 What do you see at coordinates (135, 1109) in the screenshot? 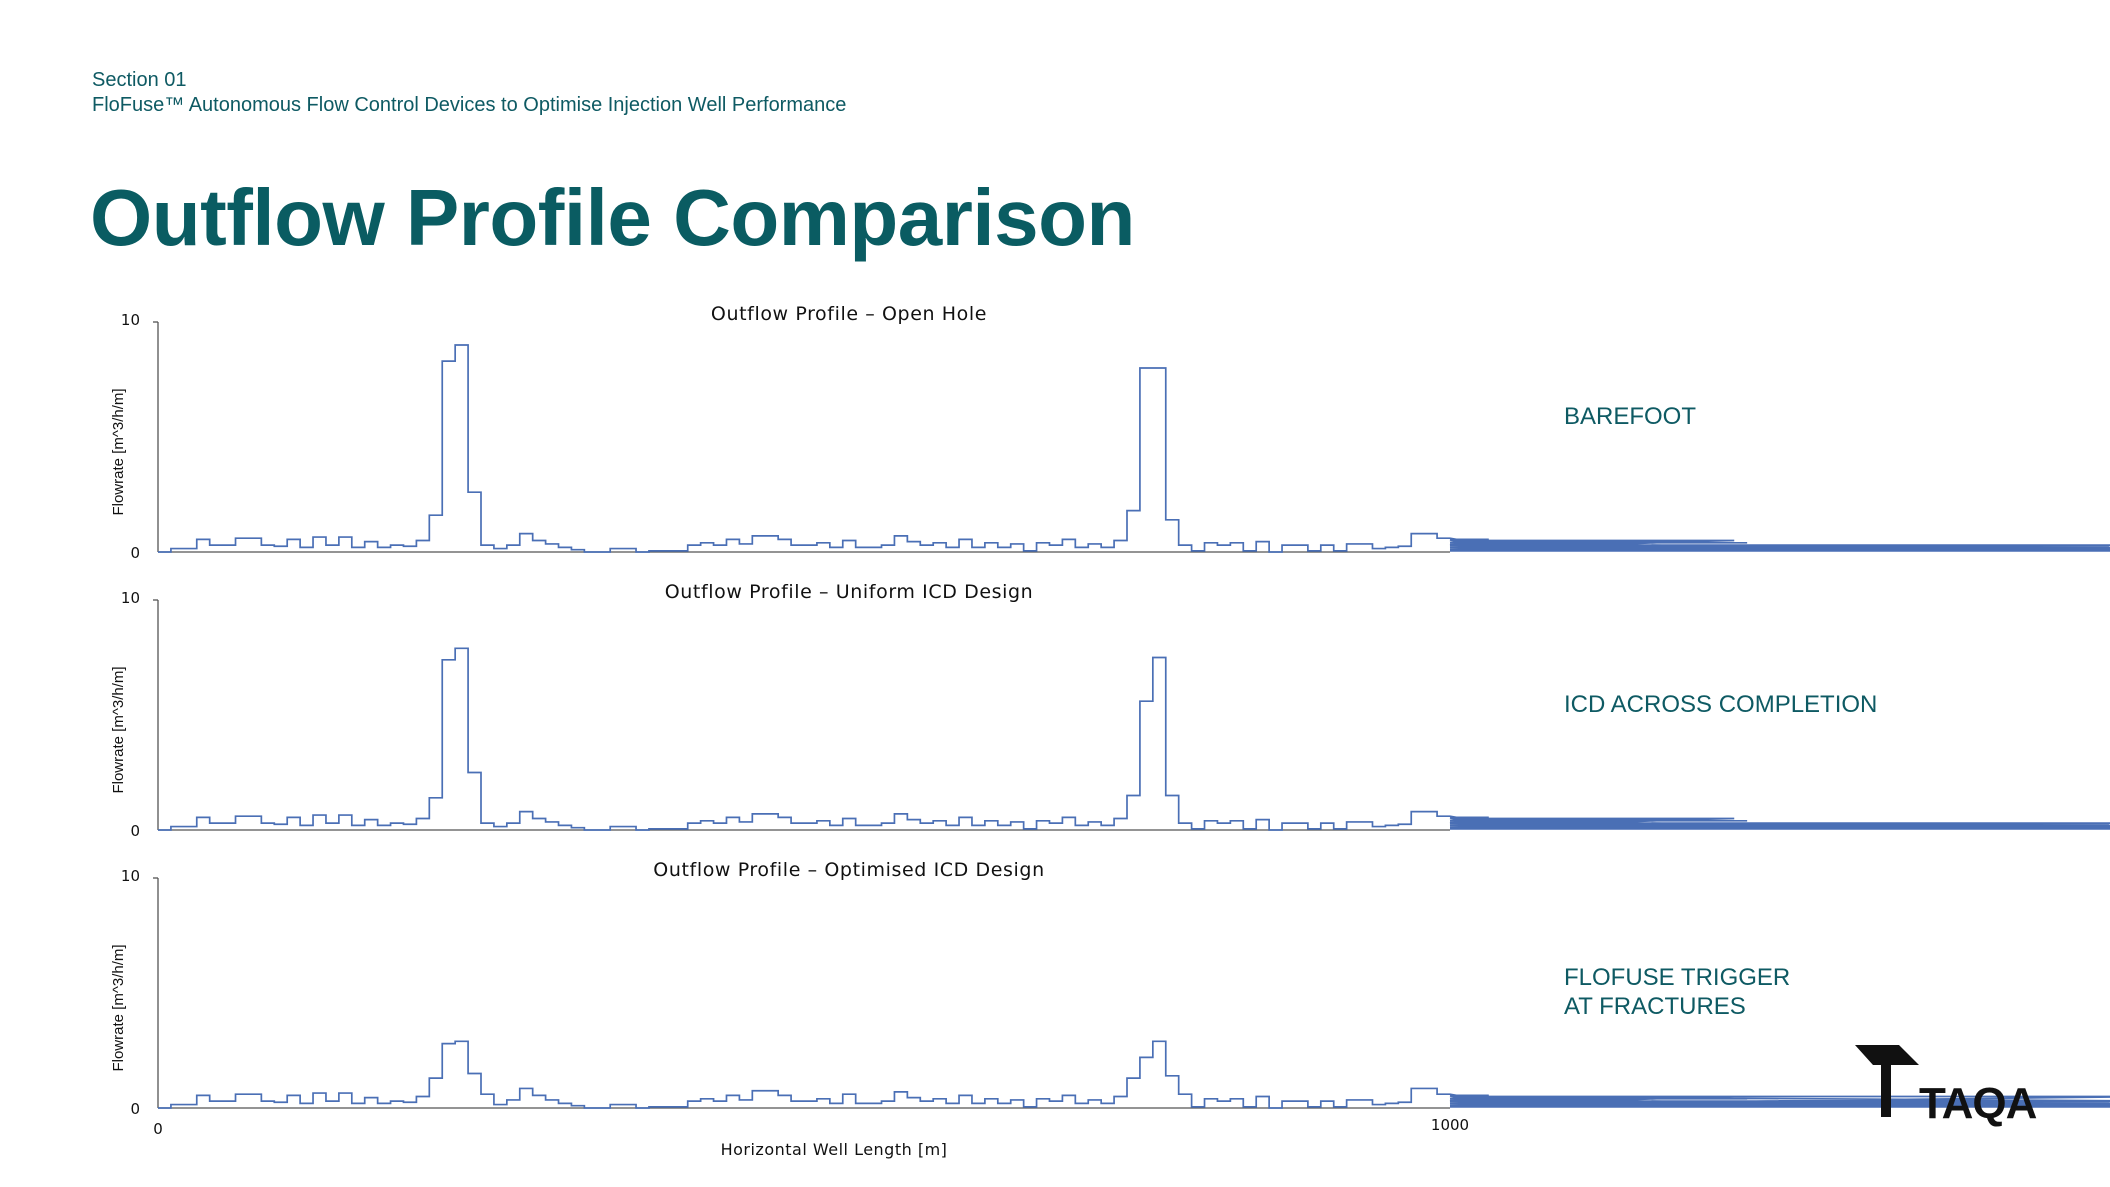
I see `y-tick-label-min-3: 0` at bounding box center [135, 1109].